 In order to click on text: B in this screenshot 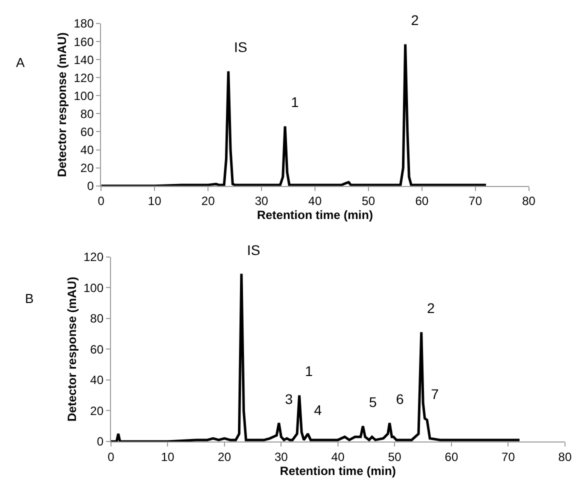, I will do `click(29, 298)`.